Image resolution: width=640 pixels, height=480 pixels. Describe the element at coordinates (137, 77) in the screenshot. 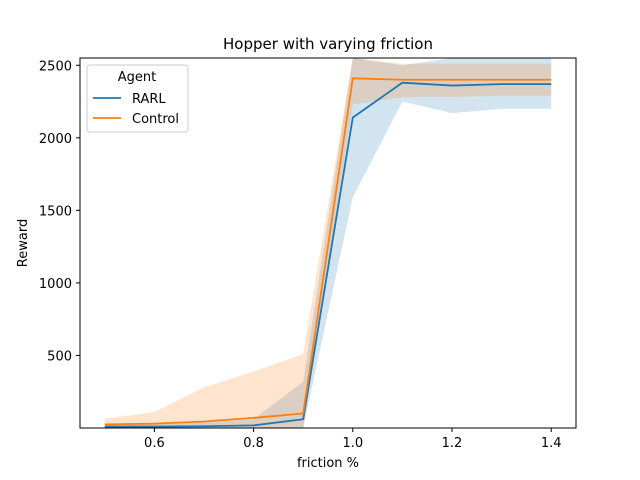

I see `legend-title: Agent` at that location.